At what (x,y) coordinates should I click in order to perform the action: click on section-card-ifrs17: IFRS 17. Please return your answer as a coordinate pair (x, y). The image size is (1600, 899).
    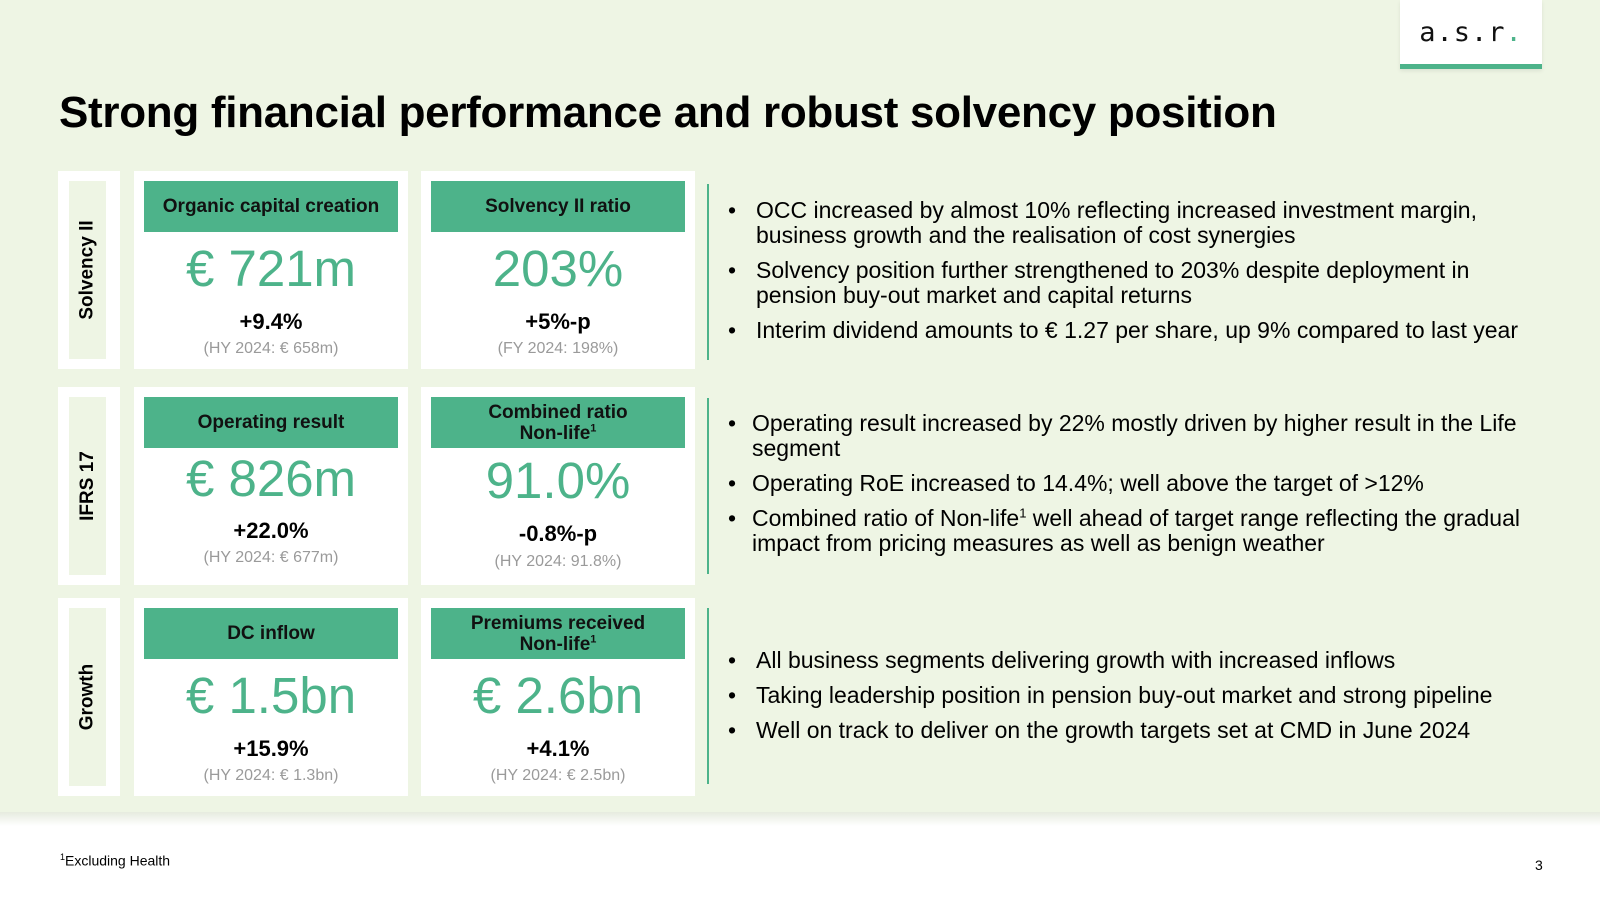
    Looking at the image, I should click on (89, 486).